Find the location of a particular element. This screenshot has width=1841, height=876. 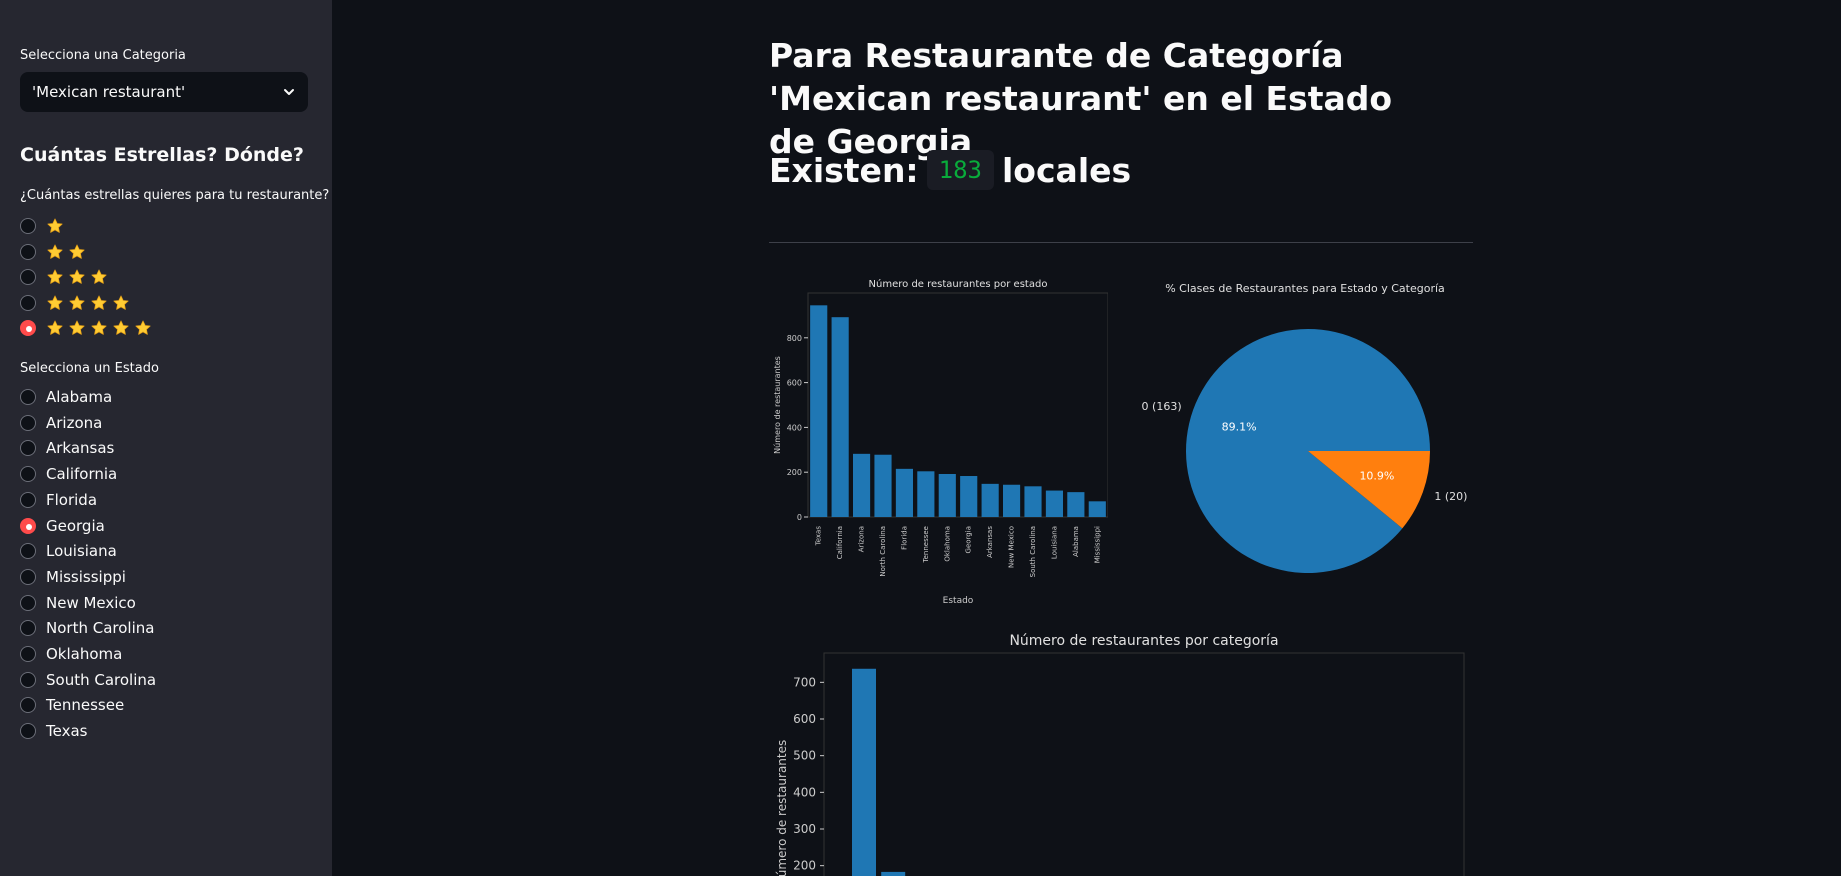

x-tick-label: Tennessee is located at coordinates (926, 544).